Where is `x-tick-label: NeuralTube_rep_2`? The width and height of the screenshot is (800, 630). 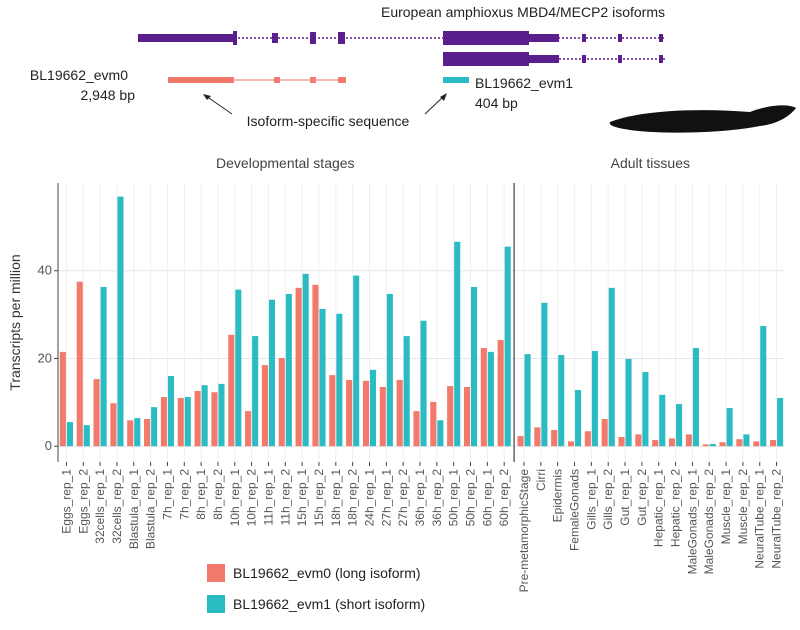
x-tick-label: NeuralTube_rep_2 is located at coordinates (777, 519).